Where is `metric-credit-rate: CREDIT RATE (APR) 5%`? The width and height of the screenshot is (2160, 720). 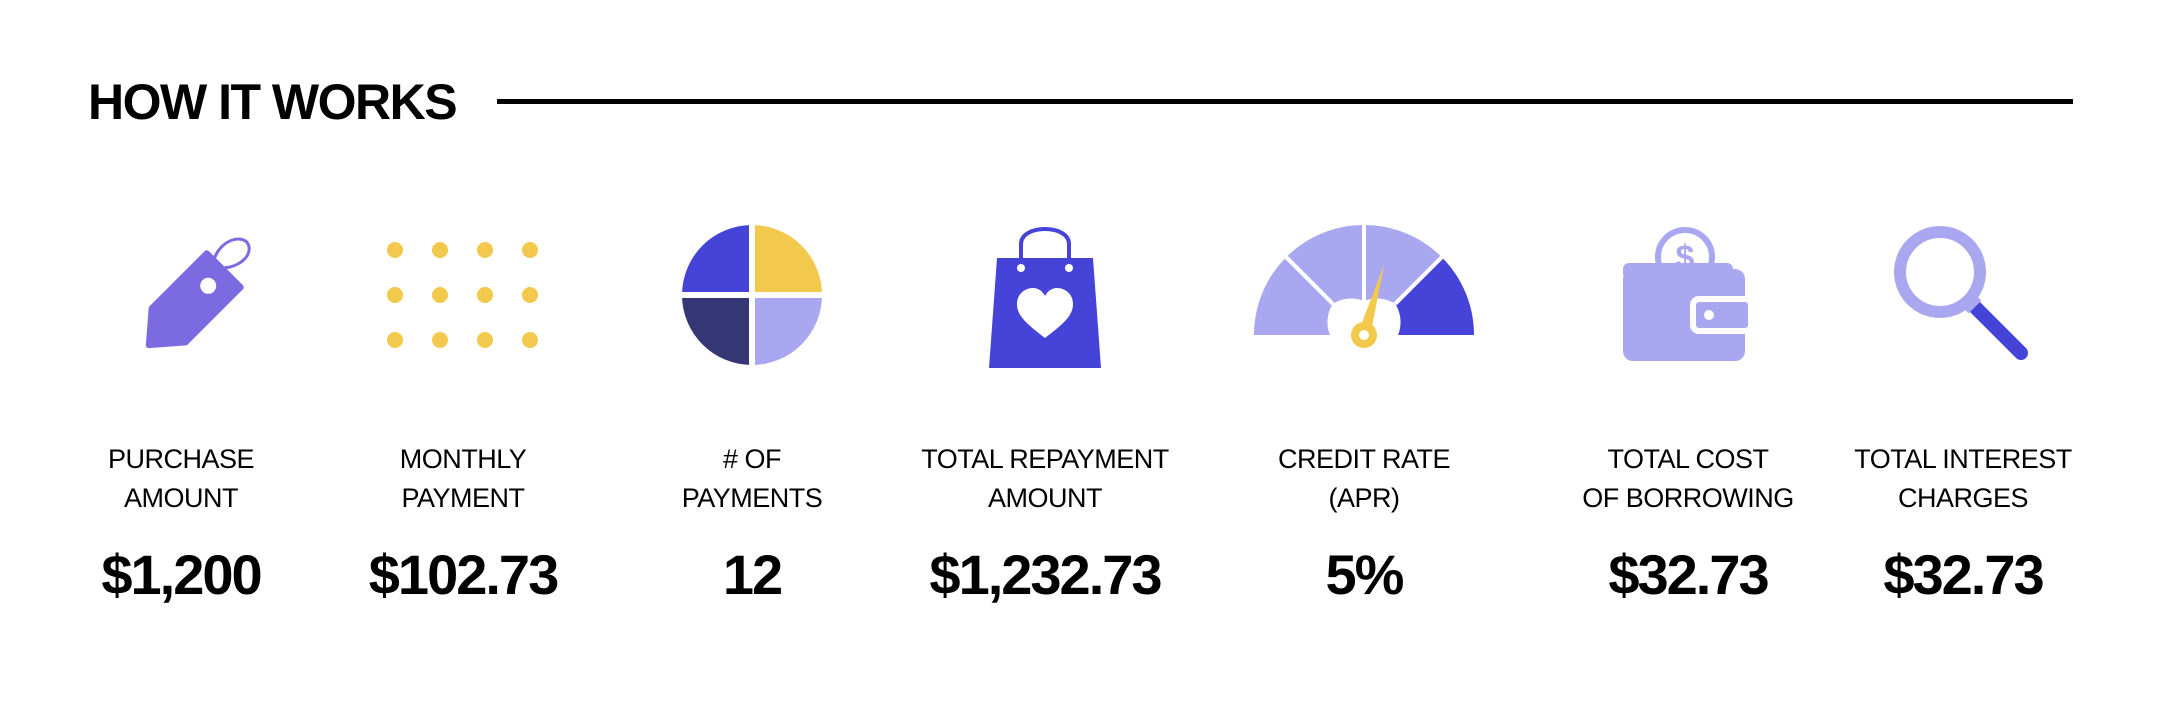
metric-credit-rate: CREDIT RATE (APR) 5% is located at coordinates (1364, 420).